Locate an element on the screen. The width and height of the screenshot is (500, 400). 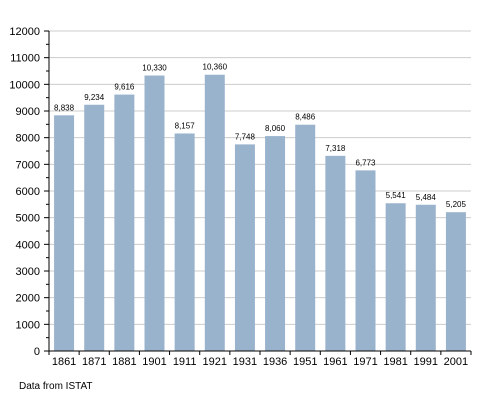
data-label: 8,060 is located at coordinates (275, 128).